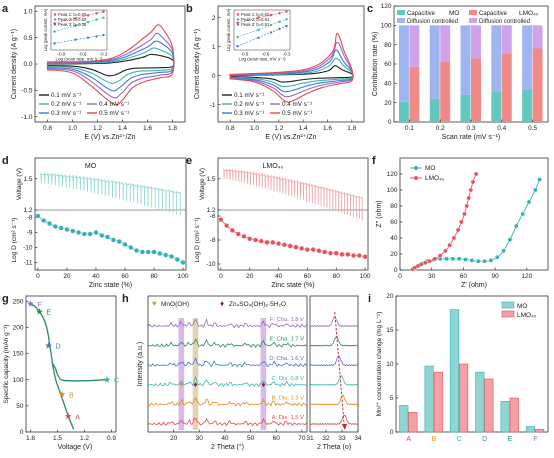 This screenshot has width=554, height=458. What do you see at coordinates (210, 179) in the screenshot?
I see `y-tick-label: 1.5` at bounding box center [210, 179].